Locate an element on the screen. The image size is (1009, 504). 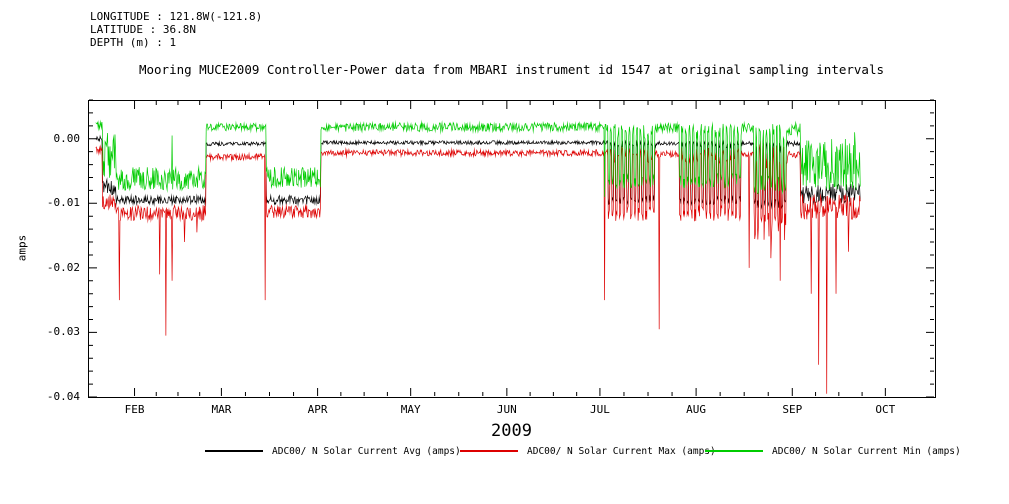
x-tick-sep: SEP is located at coordinates (792, 409).